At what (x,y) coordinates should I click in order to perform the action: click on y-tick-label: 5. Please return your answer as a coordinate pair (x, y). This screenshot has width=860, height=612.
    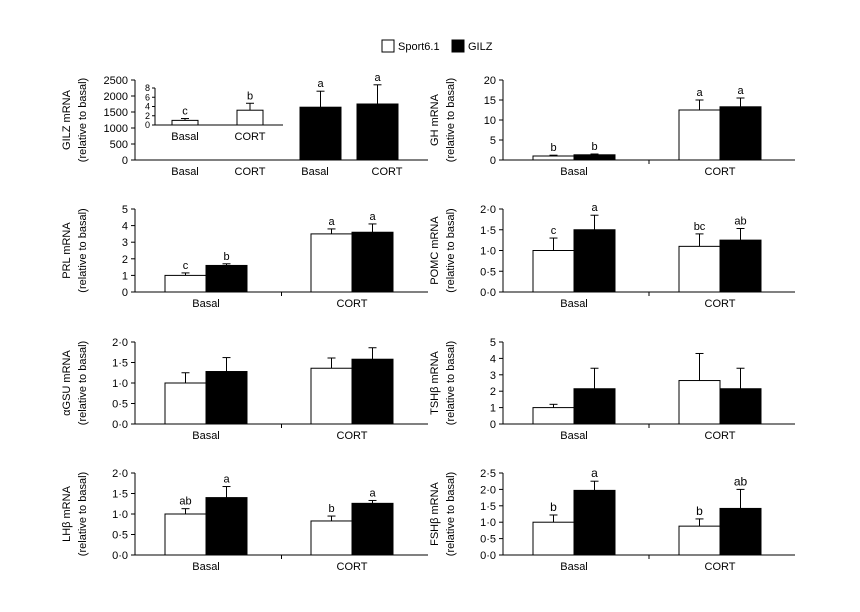
    Looking at the image, I should click on (493, 343).